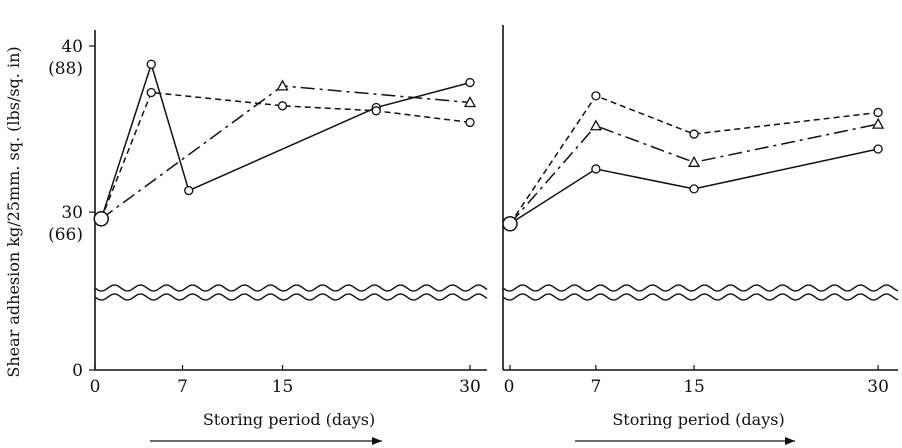 The width and height of the screenshot is (902, 448). Describe the element at coordinates (694, 387) in the screenshot. I see `right-x-tick-label: 15` at that location.